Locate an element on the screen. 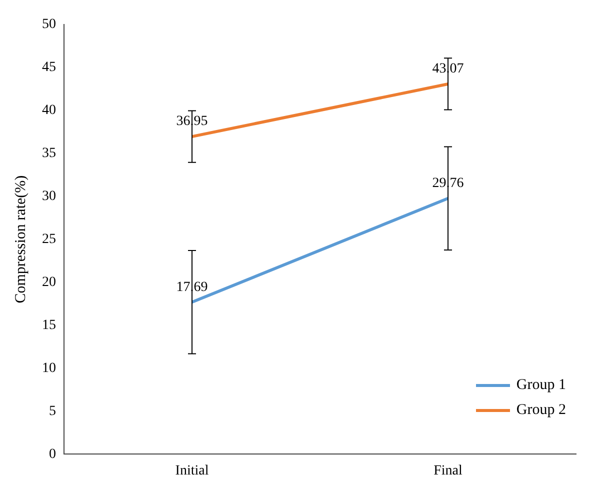 The width and height of the screenshot is (594, 495). legend-label: Group 1 is located at coordinates (541, 385).